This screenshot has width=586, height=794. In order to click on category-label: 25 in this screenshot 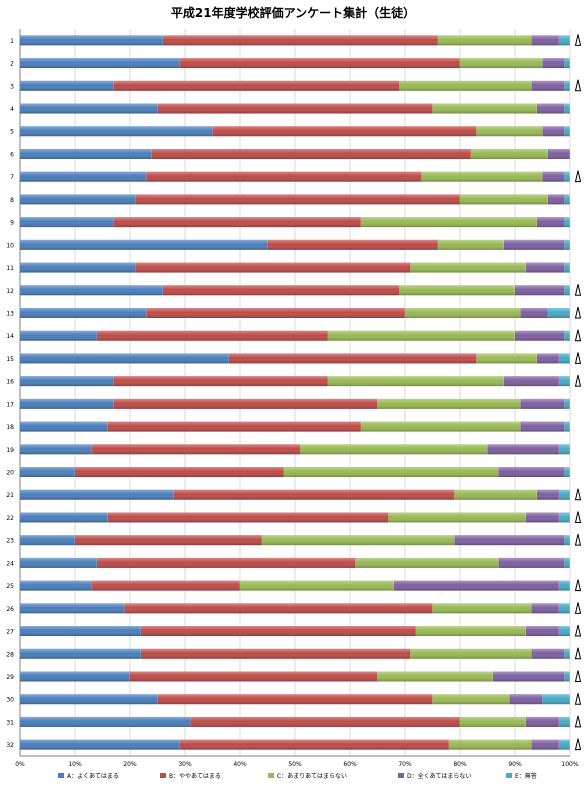, I will do `click(10, 586)`.